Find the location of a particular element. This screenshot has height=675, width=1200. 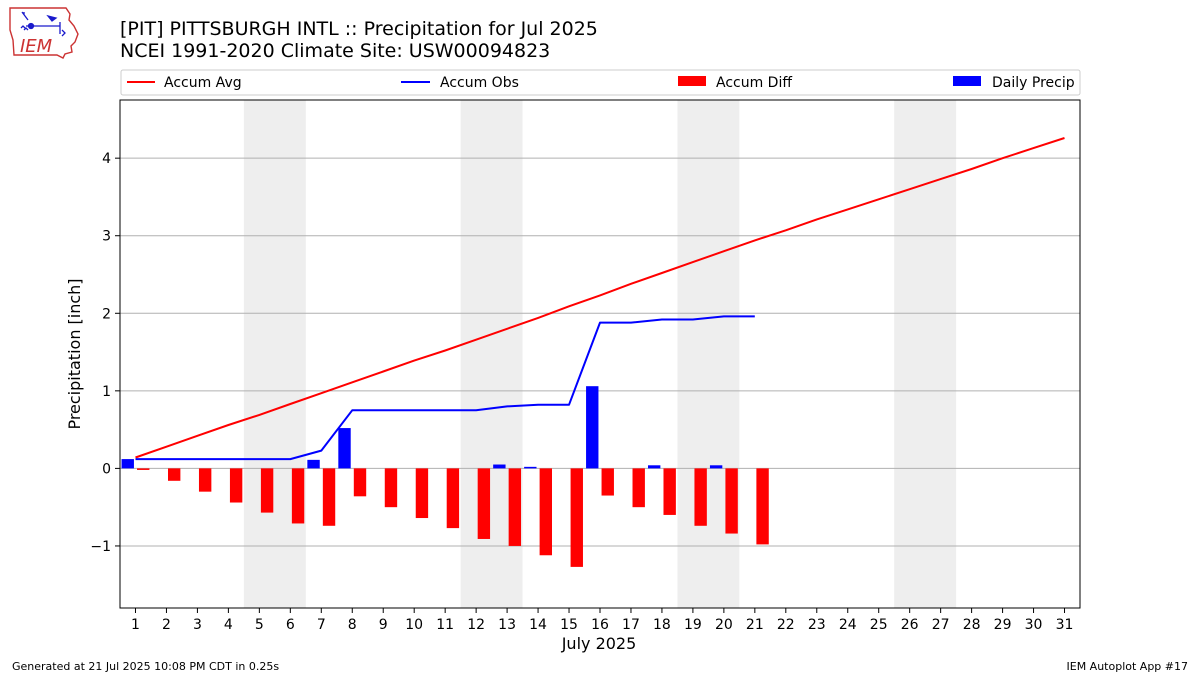

legend-label-accum-obs: Accum Obs is located at coordinates (479, 83).